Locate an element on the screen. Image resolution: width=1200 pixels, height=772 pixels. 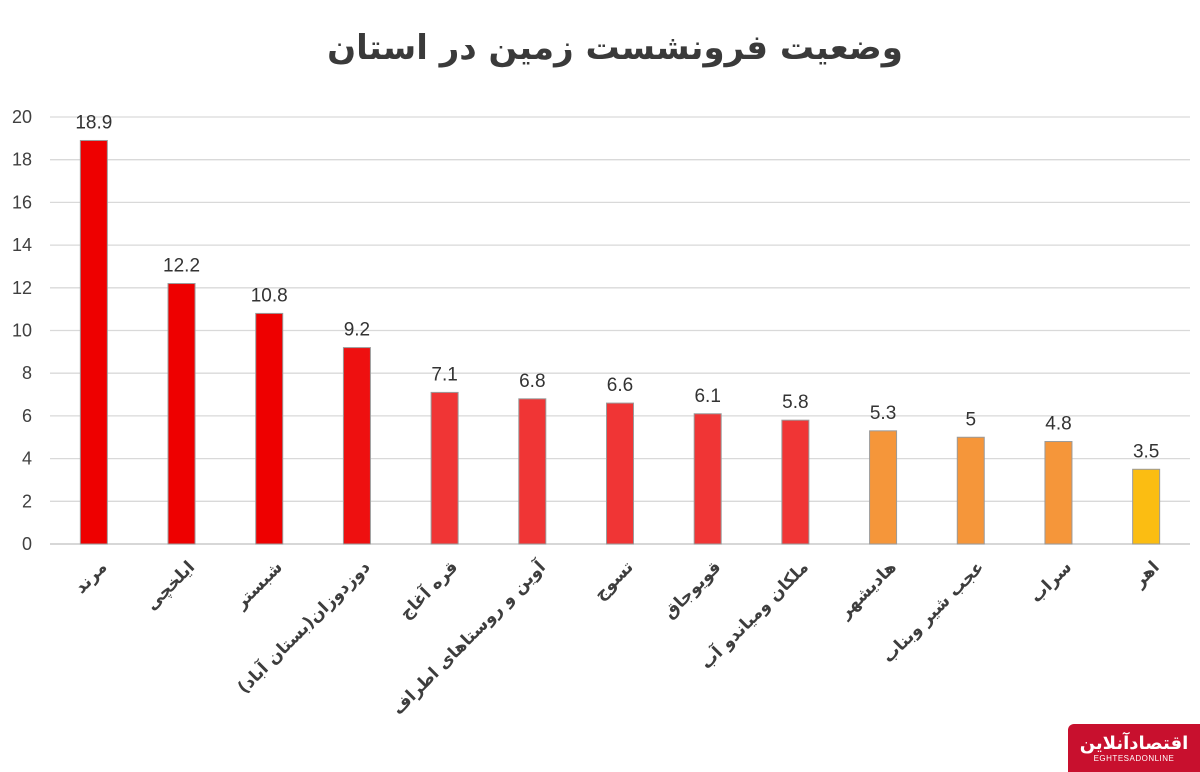
x-tick-label: هادیشهر is located at coordinates (868, 590).